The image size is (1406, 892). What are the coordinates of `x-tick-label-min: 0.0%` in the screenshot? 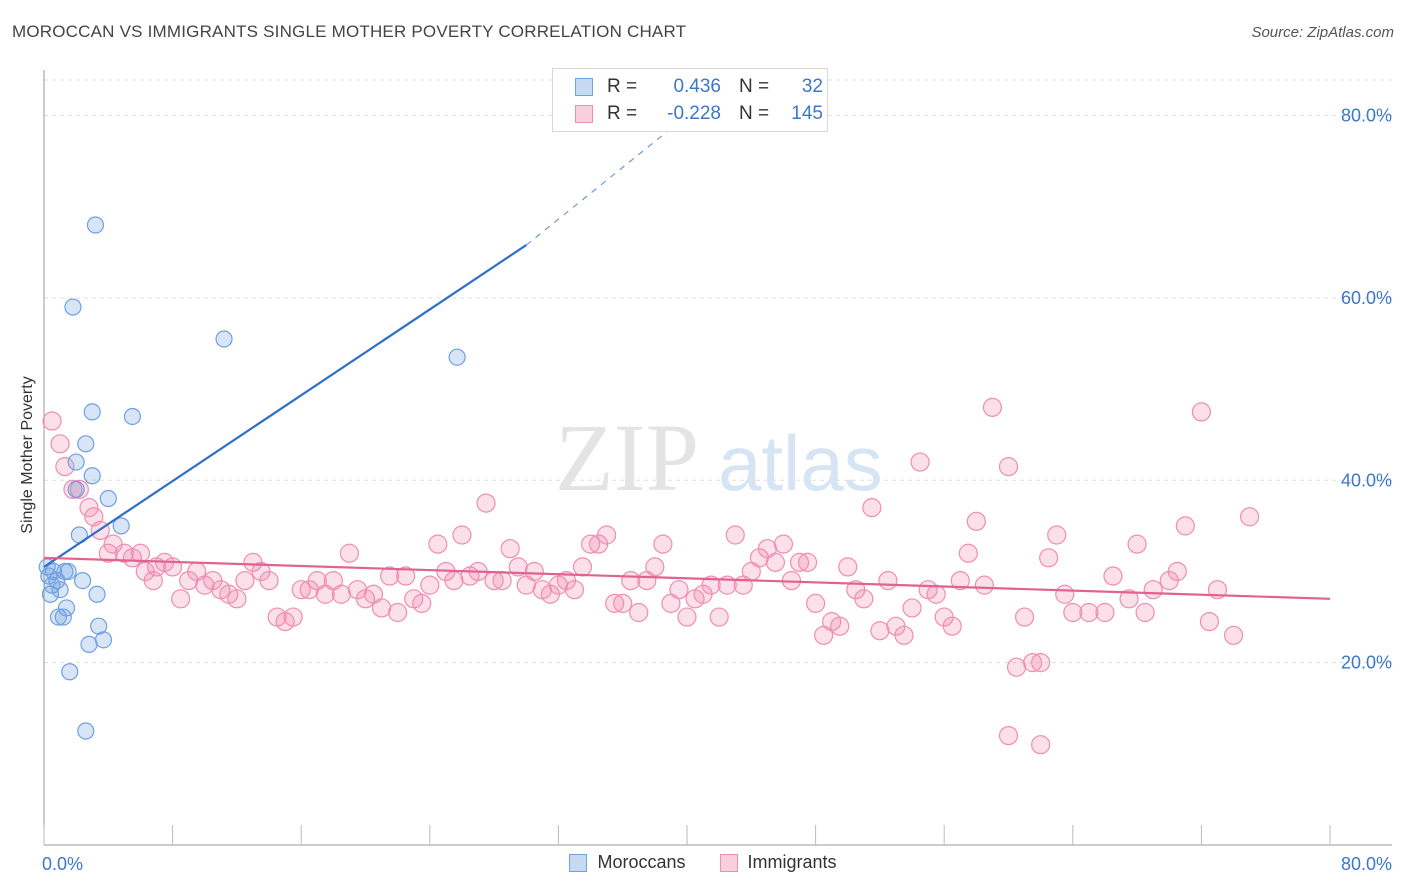 It's located at (62, 864).